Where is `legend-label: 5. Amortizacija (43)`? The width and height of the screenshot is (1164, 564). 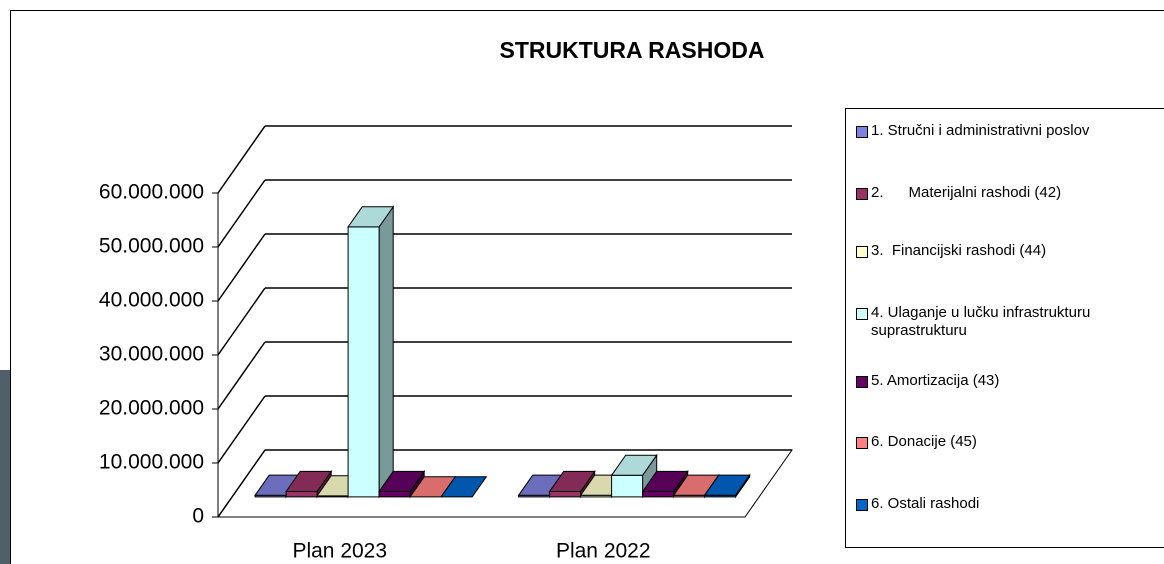 legend-label: 5. Amortizacija (43) is located at coordinates (935, 380).